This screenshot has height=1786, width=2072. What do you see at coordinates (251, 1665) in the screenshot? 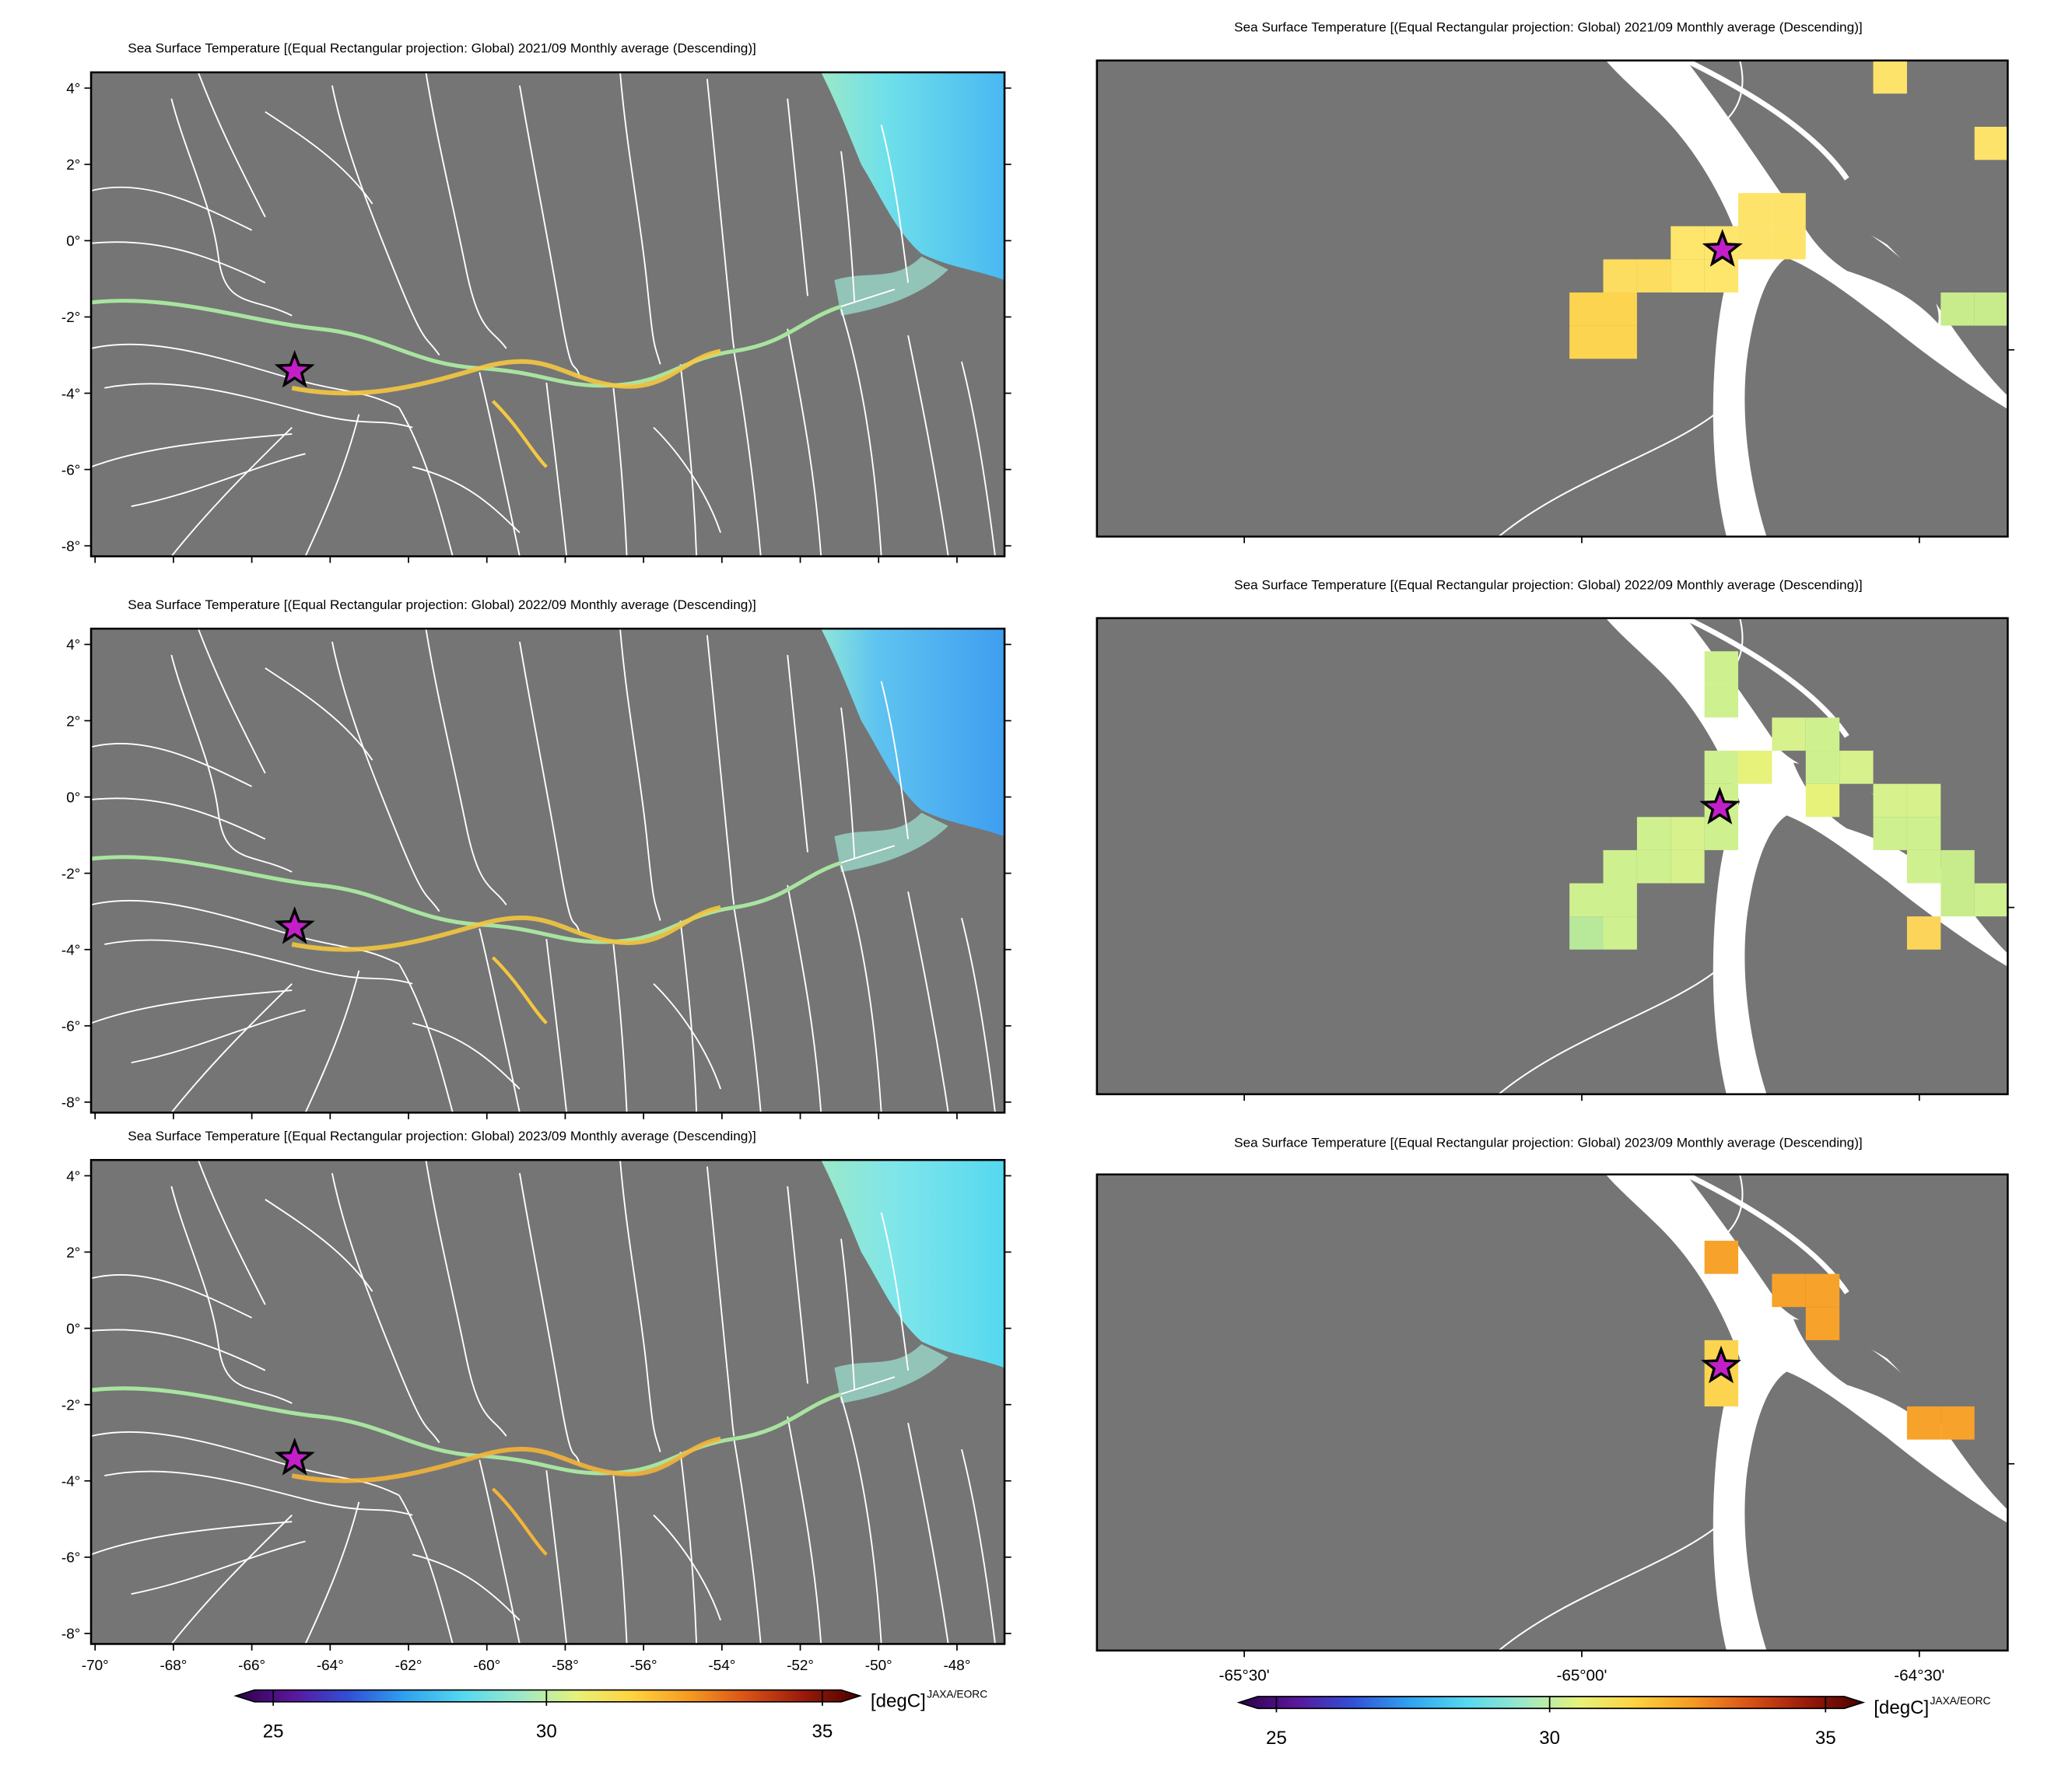
I see `x-tick-label: -66°` at bounding box center [251, 1665].